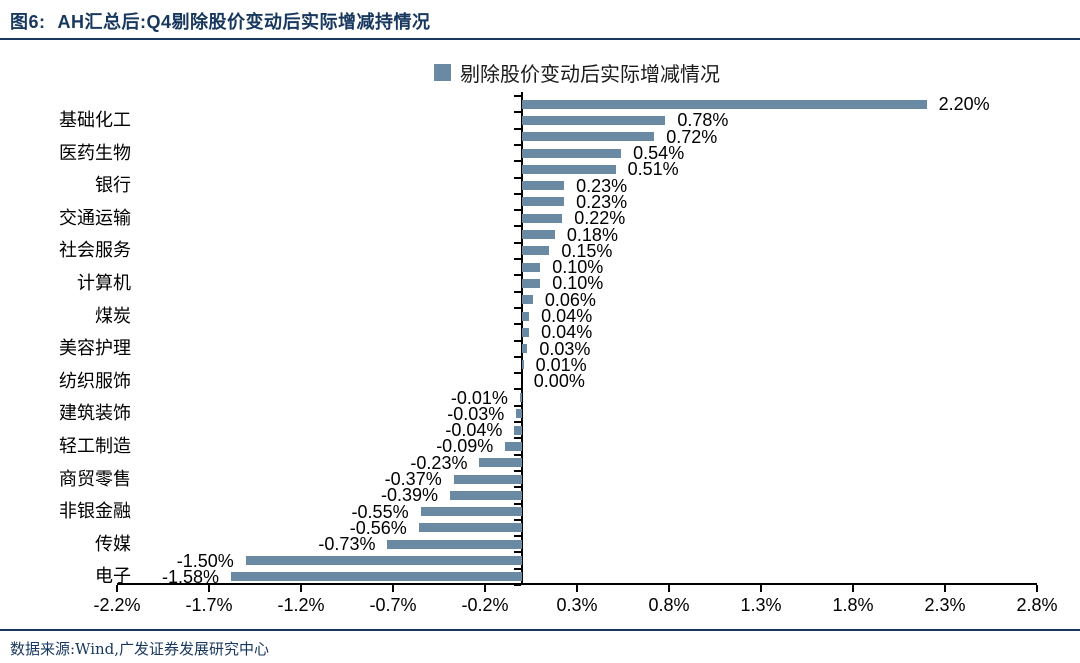 The width and height of the screenshot is (1080, 663). Describe the element at coordinates (590, 73) in the screenshot. I see `legend-label: 剔除股价变动后实际增减情况` at that location.